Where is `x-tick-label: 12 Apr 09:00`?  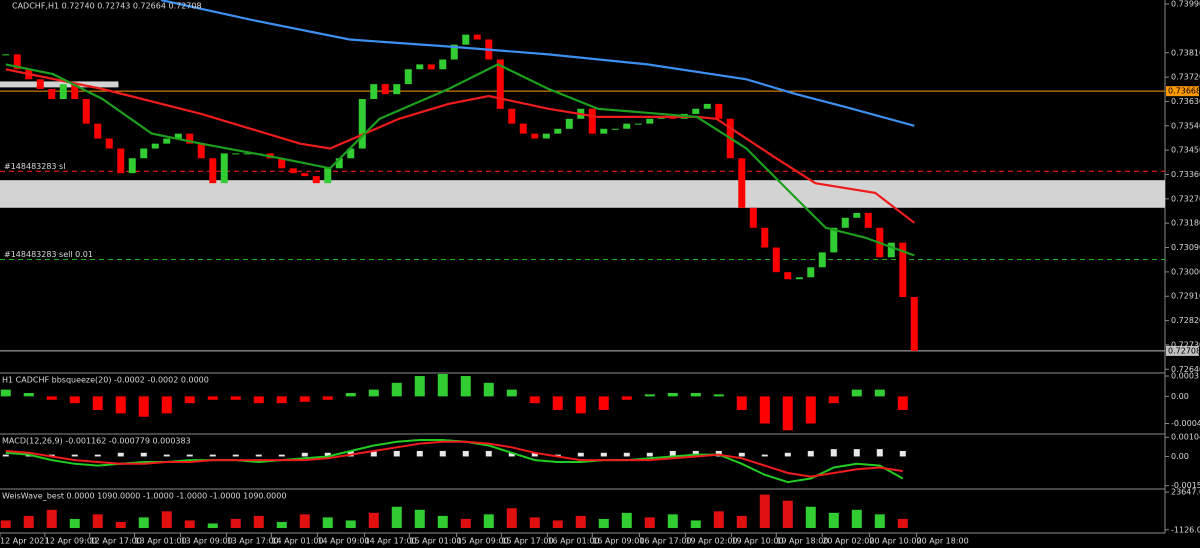
x-tick-label: 12 Apr 09:00 is located at coordinates (71, 541).